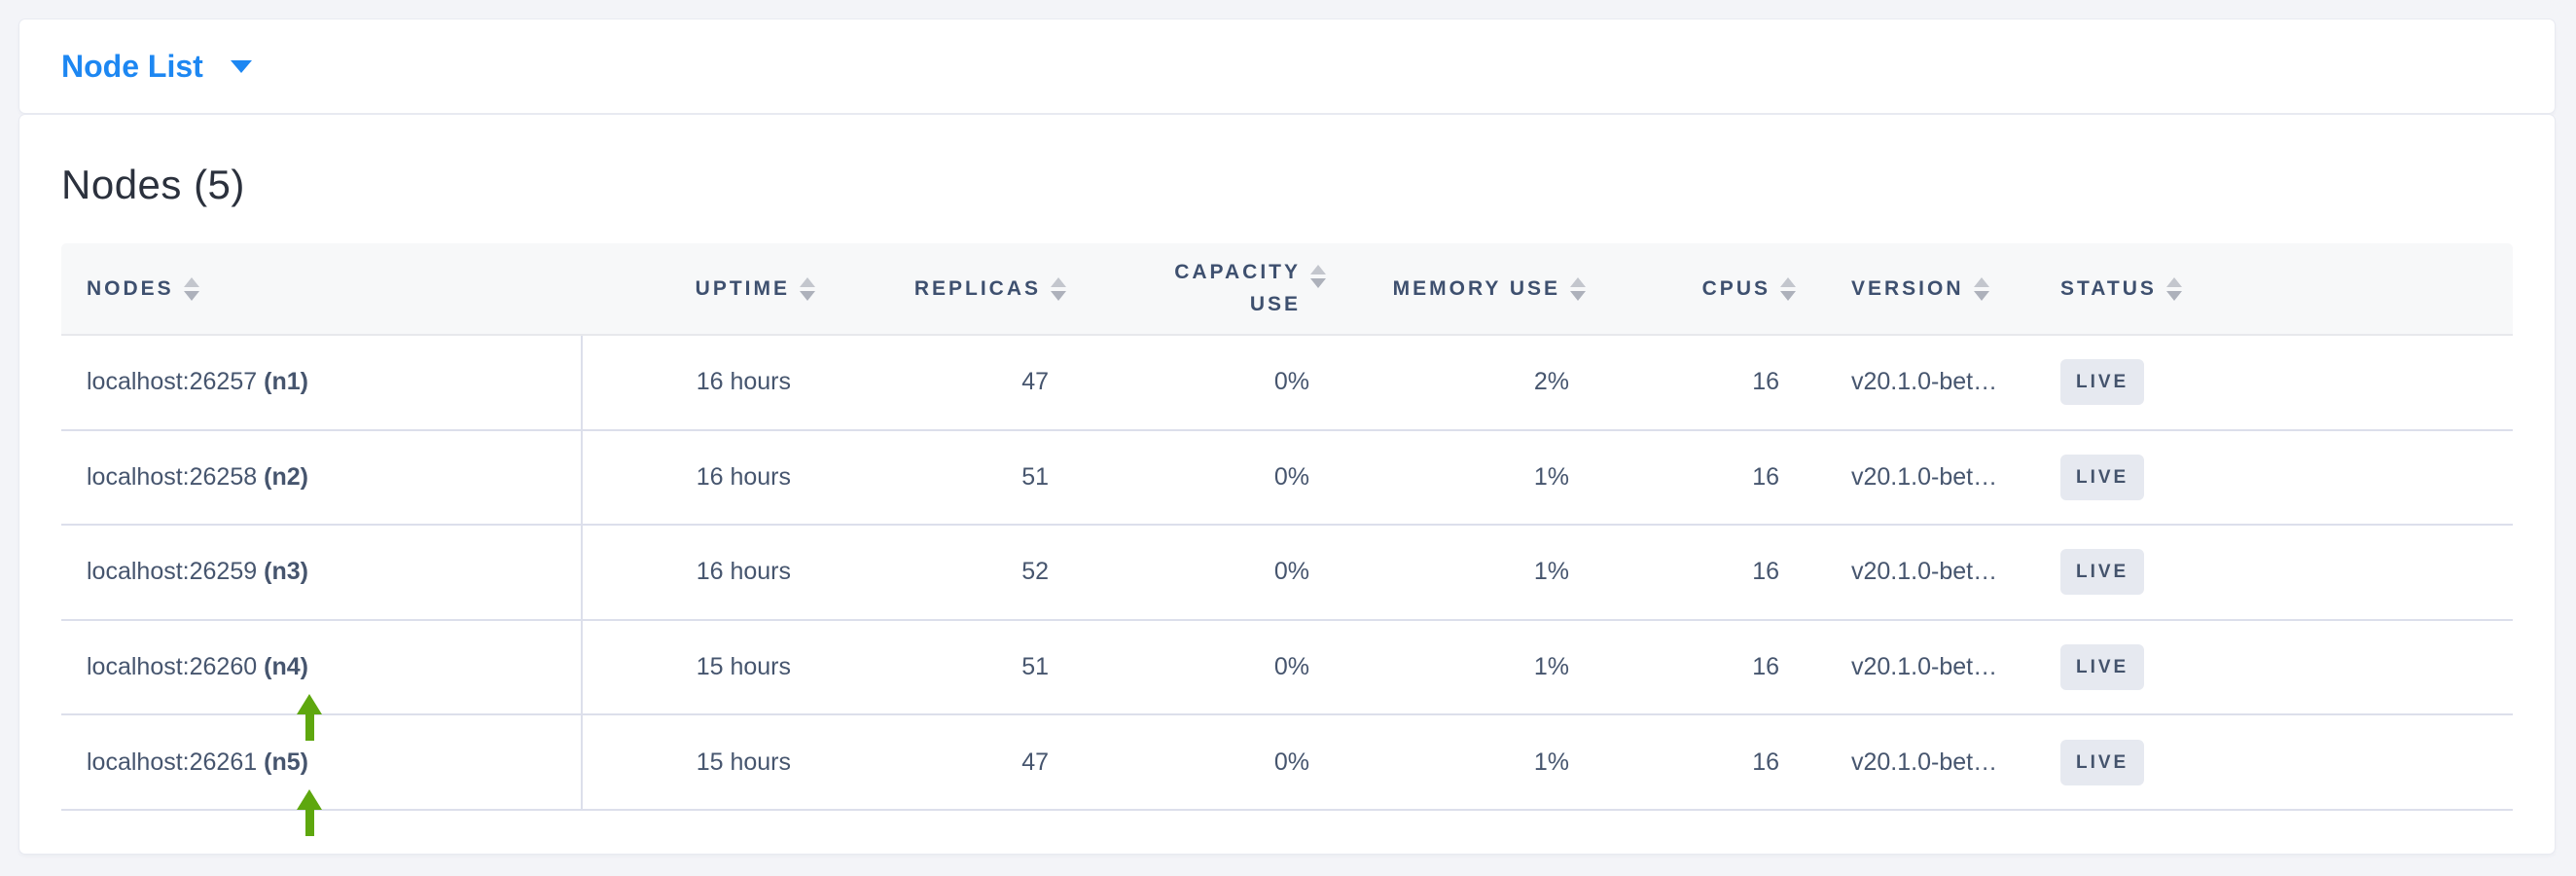 The height and width of the screenshot is (876, 2576). I want to click on node-address-cell: localhost:26261 (n5), so click(322, 762).